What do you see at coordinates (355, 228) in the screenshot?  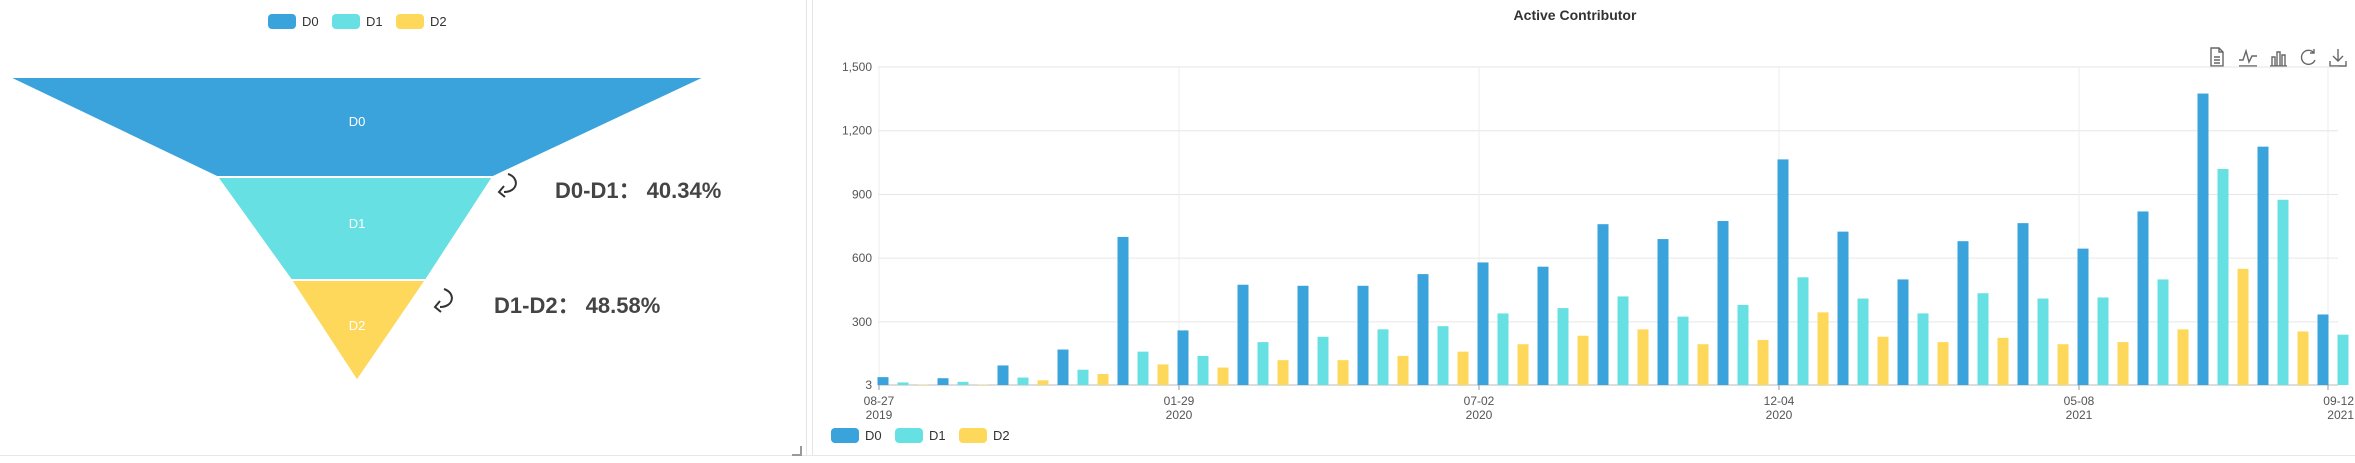 I see `funnel-stage-d1: D1` at bounding box center [355, 228].